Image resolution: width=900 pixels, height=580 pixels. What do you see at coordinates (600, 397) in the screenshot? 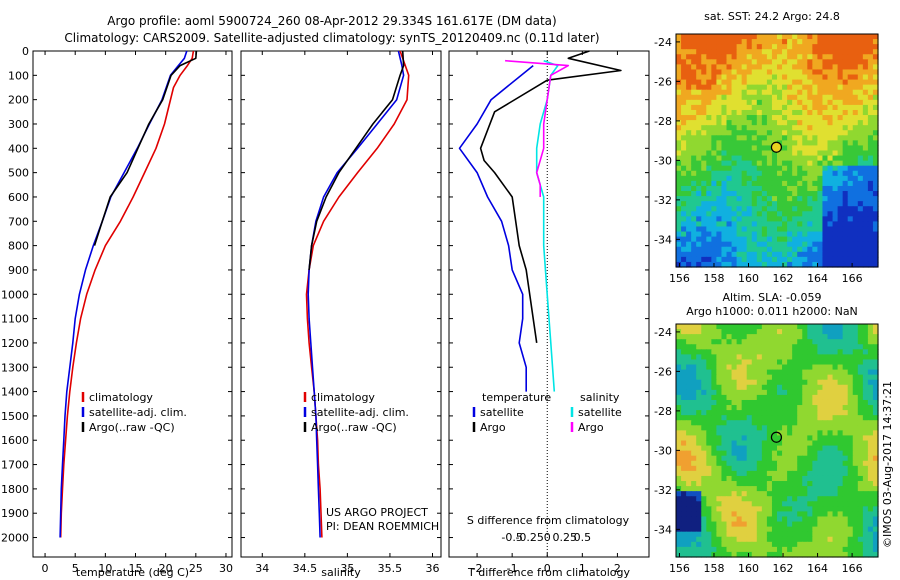
I see `legend-group-title: salinity` at bounding box center [600, 397].